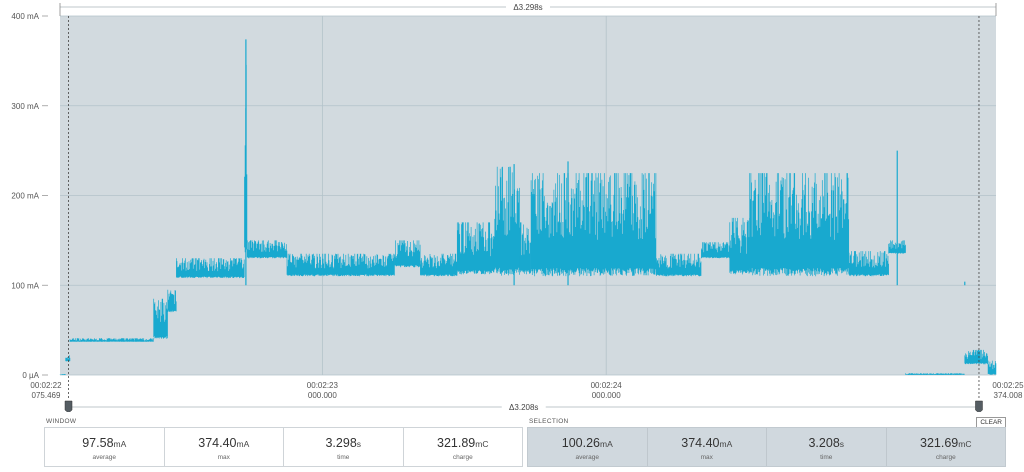  I want to click on x-tick-sublabel: 374.008, so click(1008, 395).